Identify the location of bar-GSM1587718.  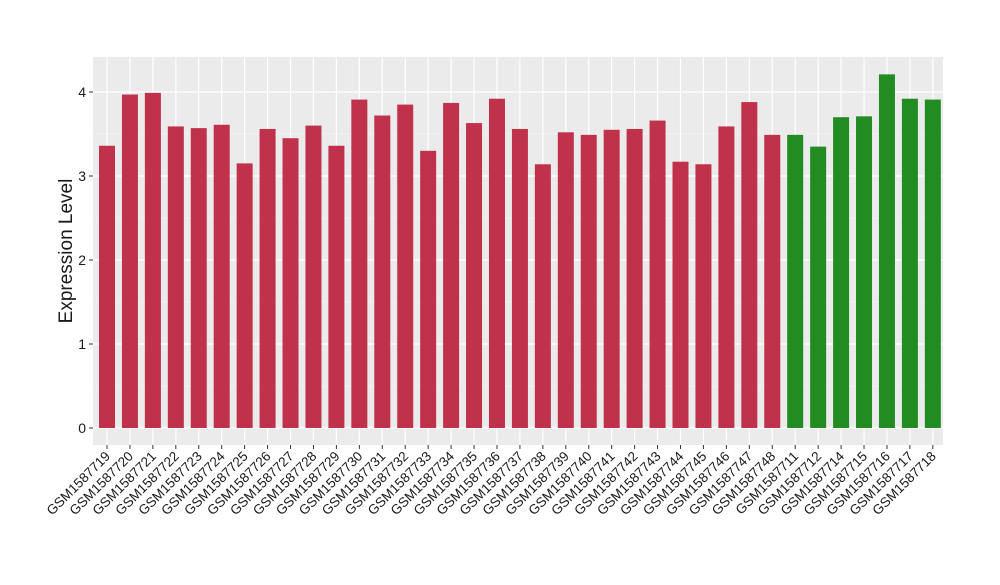
(932, 263).